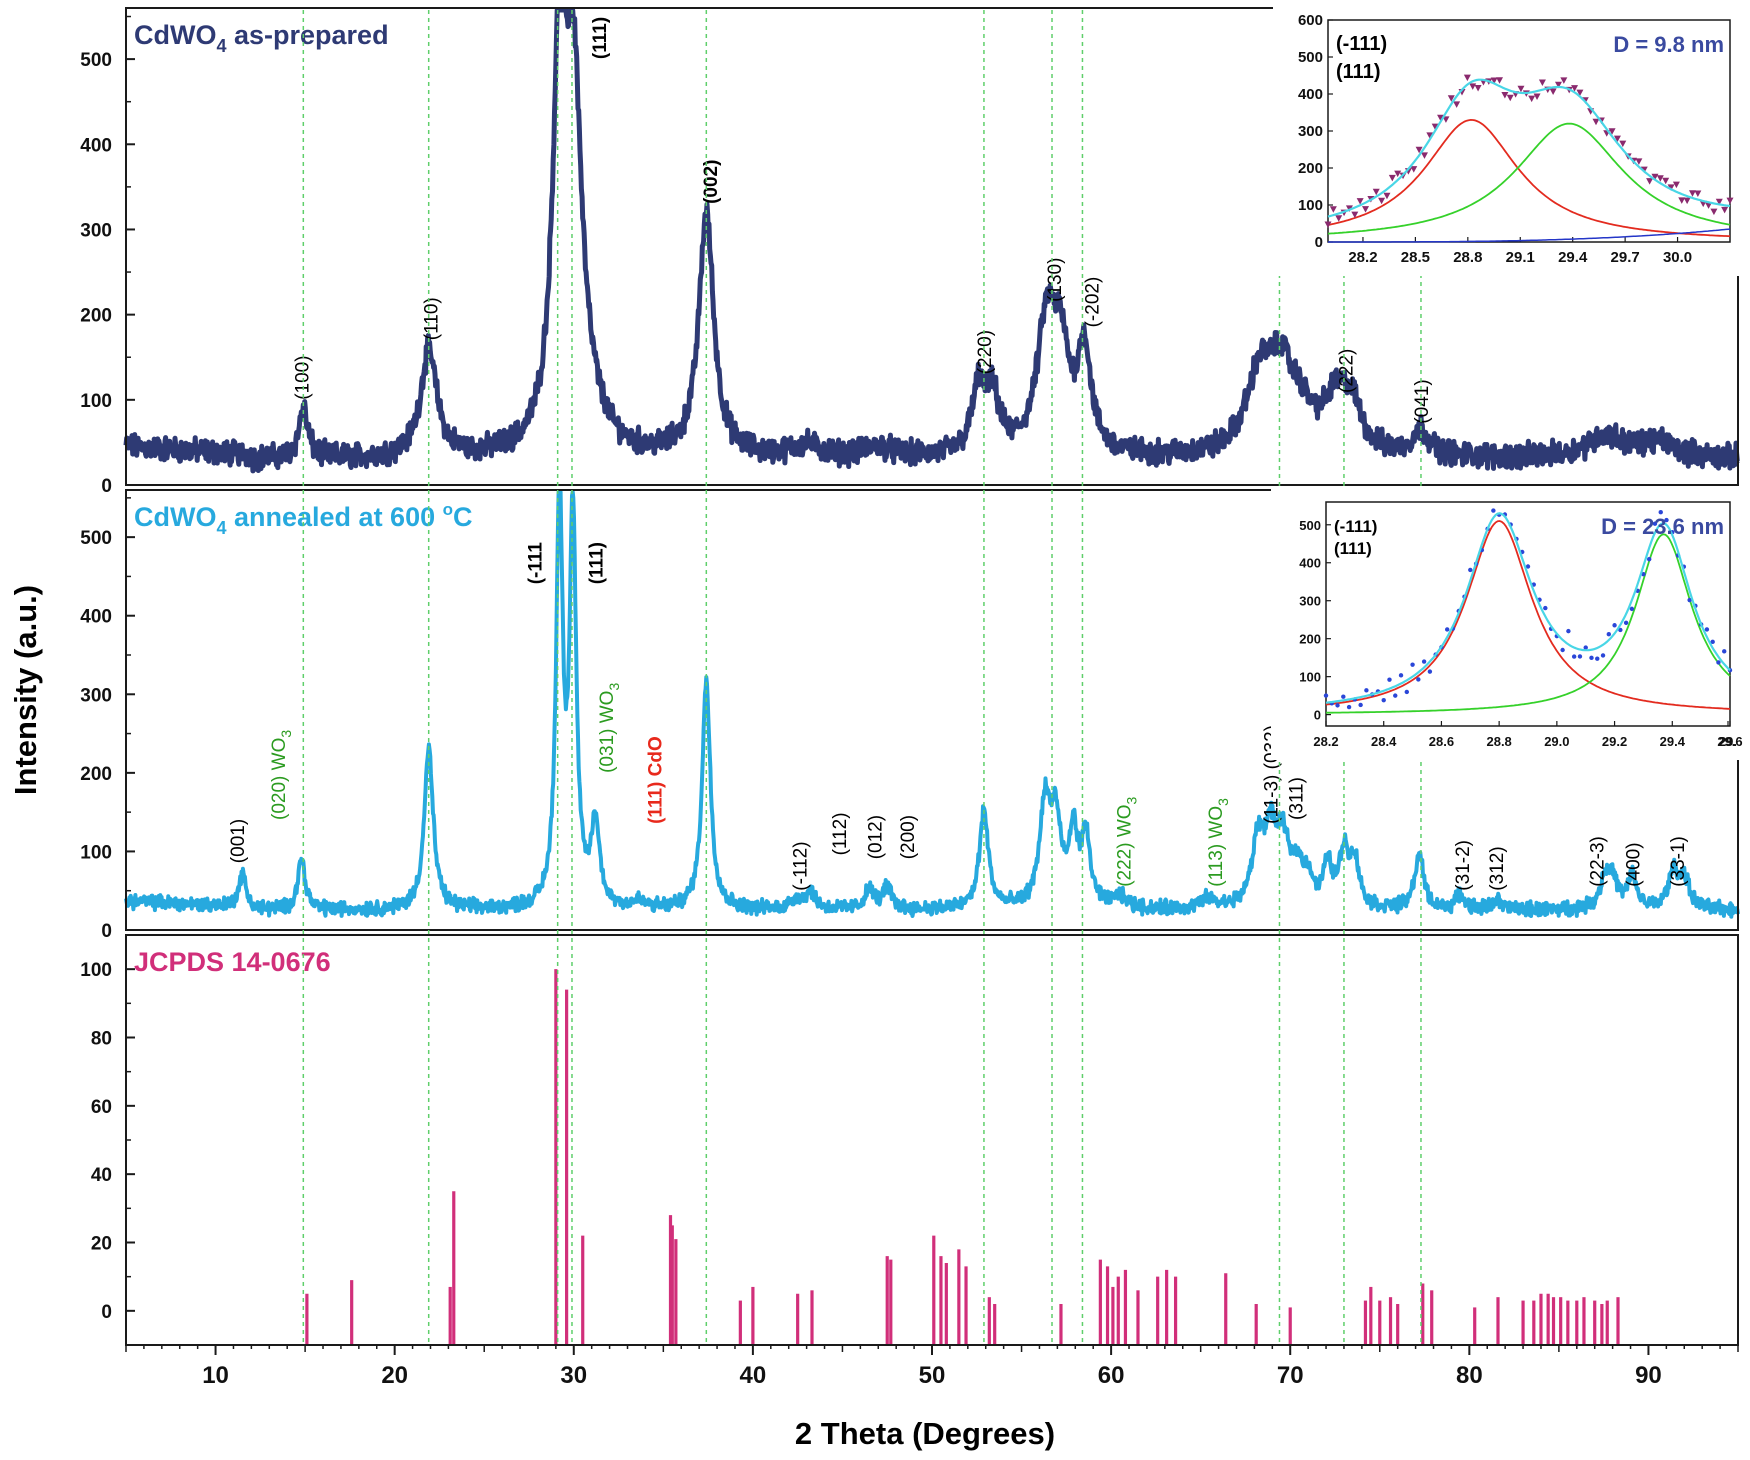 This screenshot has width=1750, height=1460. Describe the element at coordinates (1055, 280) in the screenshot. I see `p1-peak-label: (130)` at that location.